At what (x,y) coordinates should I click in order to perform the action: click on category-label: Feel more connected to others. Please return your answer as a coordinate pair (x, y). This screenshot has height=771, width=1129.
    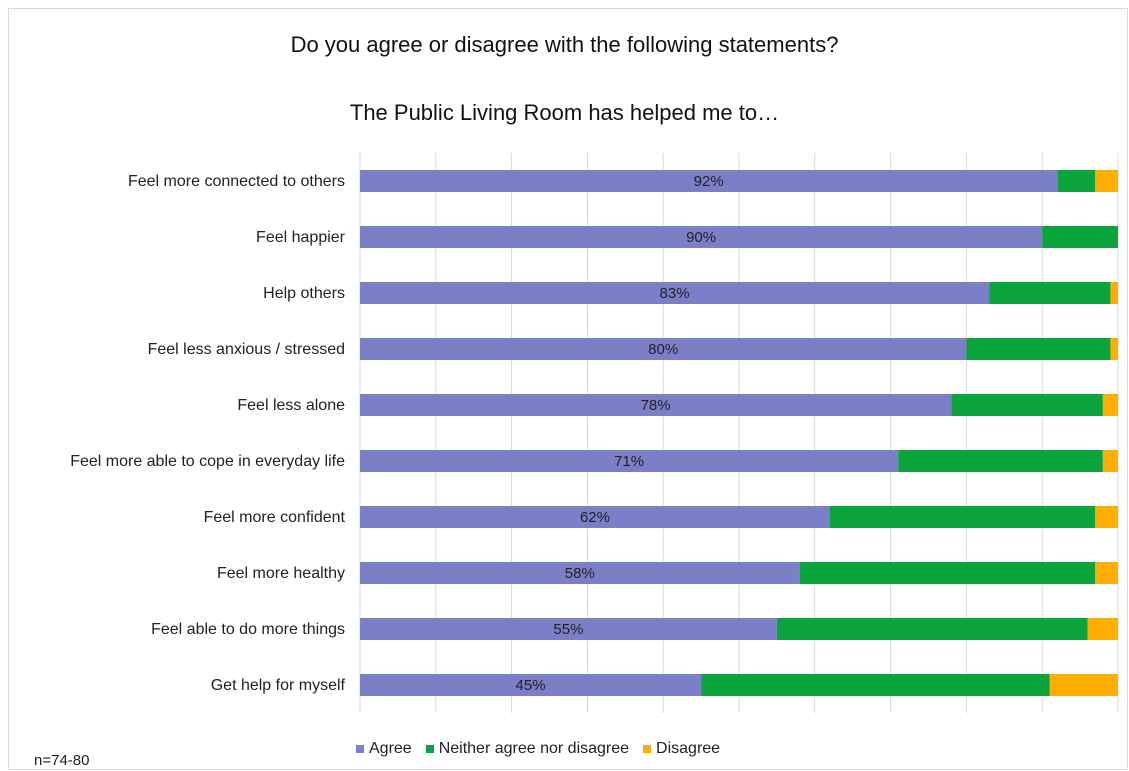
    Looking at the image, I should click on (236, 181).